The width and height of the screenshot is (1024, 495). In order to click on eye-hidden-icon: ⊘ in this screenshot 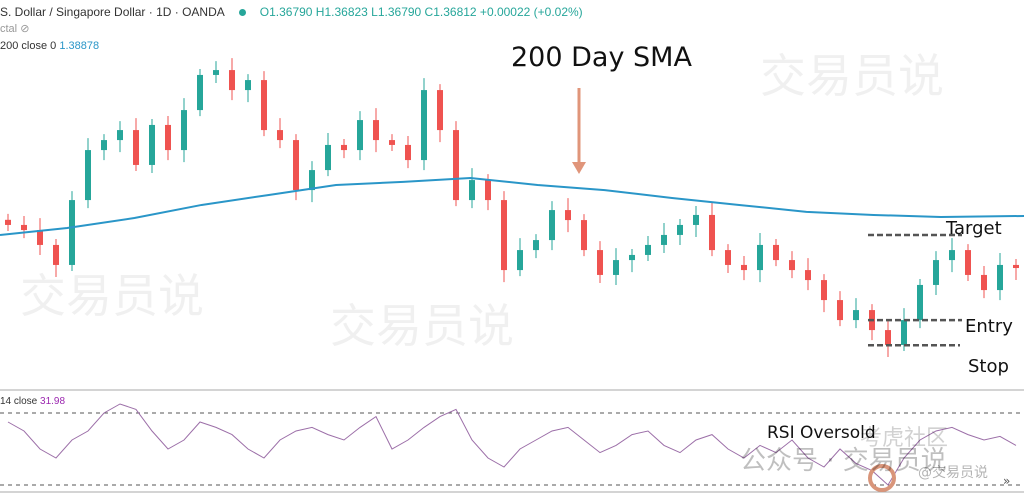, I will do `click(25, 29)`.